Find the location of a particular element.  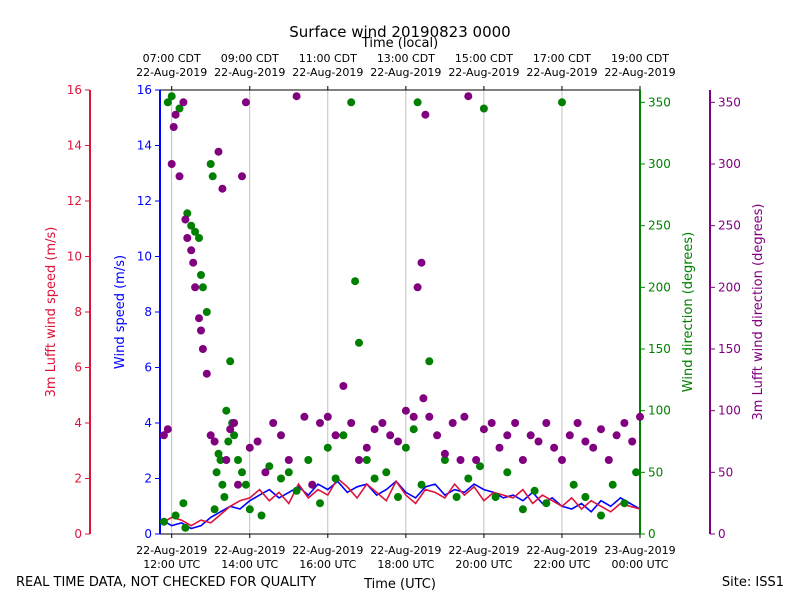

lufft-direction-axis-tick-label: 200 is located at coordinates (729, 287).